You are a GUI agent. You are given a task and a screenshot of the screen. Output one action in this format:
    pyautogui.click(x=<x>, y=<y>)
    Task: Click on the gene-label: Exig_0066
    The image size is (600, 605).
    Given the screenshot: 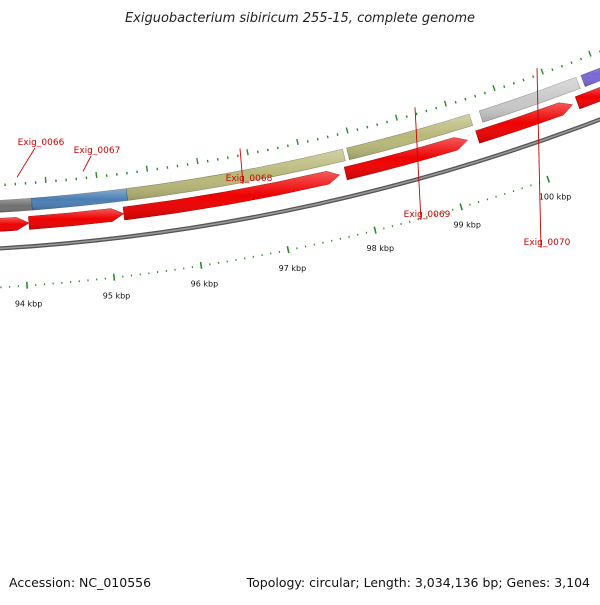 What is the action you would take?
    pyautogui.click(x=41, y=143)
    